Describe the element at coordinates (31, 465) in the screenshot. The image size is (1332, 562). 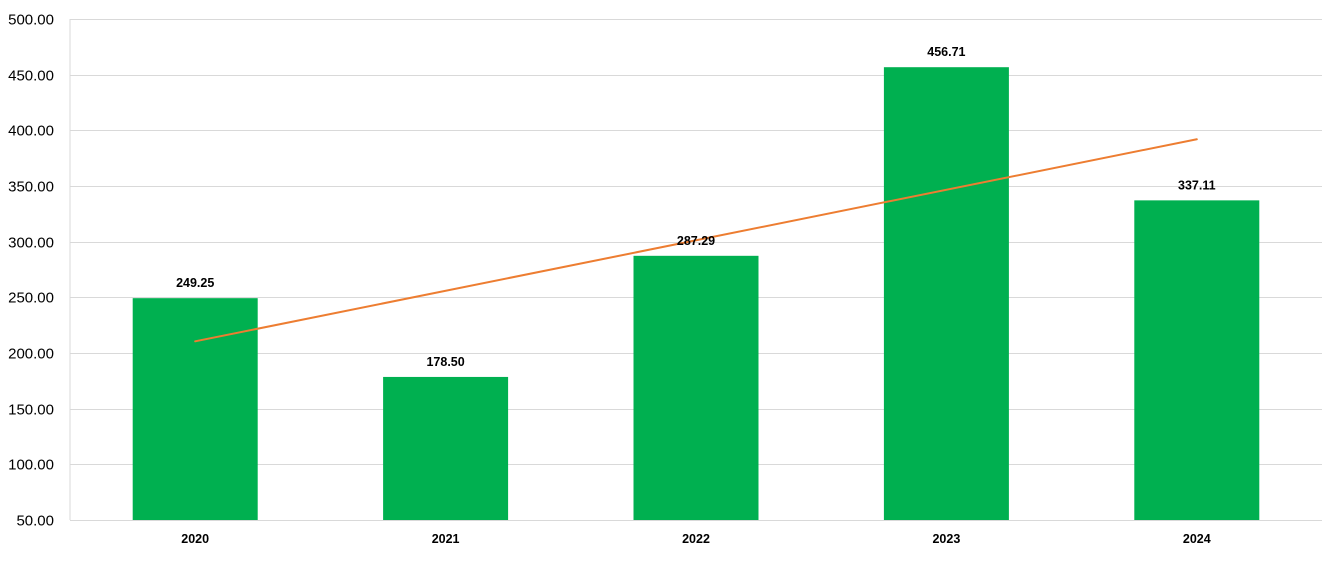
I see `y-tick-label: 100.00` at that location.